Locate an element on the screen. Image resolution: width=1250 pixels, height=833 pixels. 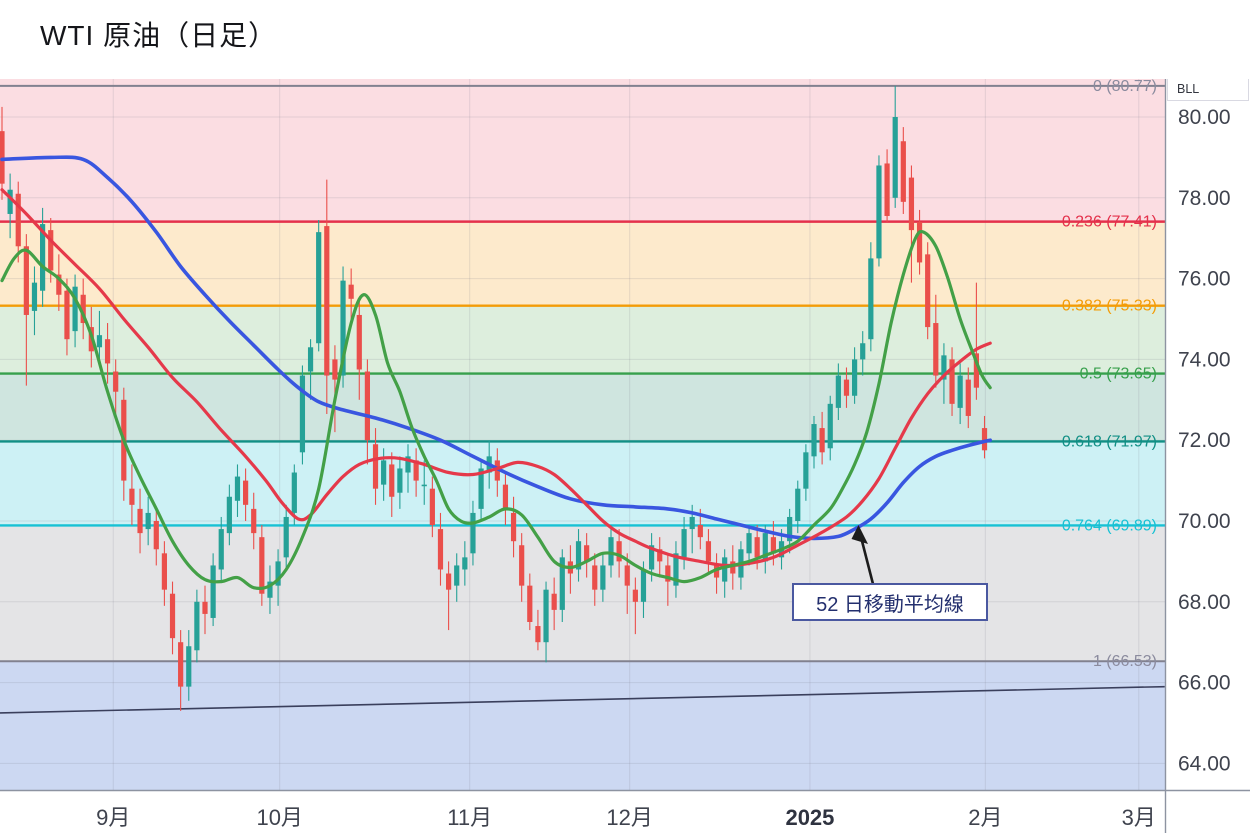
price-tick-label: 68.00 is located at coordinates (1204, 602).